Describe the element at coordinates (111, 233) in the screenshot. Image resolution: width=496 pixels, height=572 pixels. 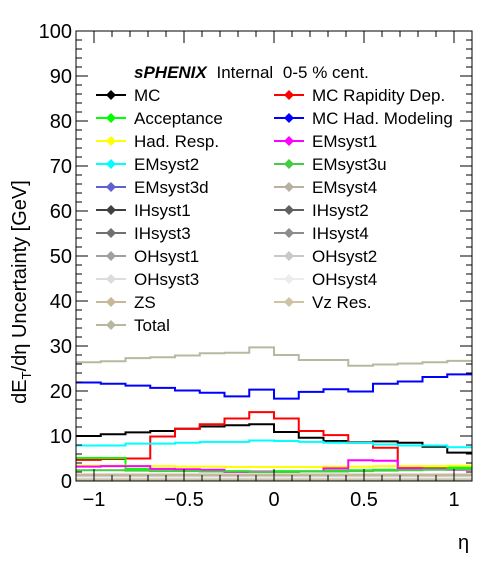
I see `legend-marker-ihsyst3` at that location.